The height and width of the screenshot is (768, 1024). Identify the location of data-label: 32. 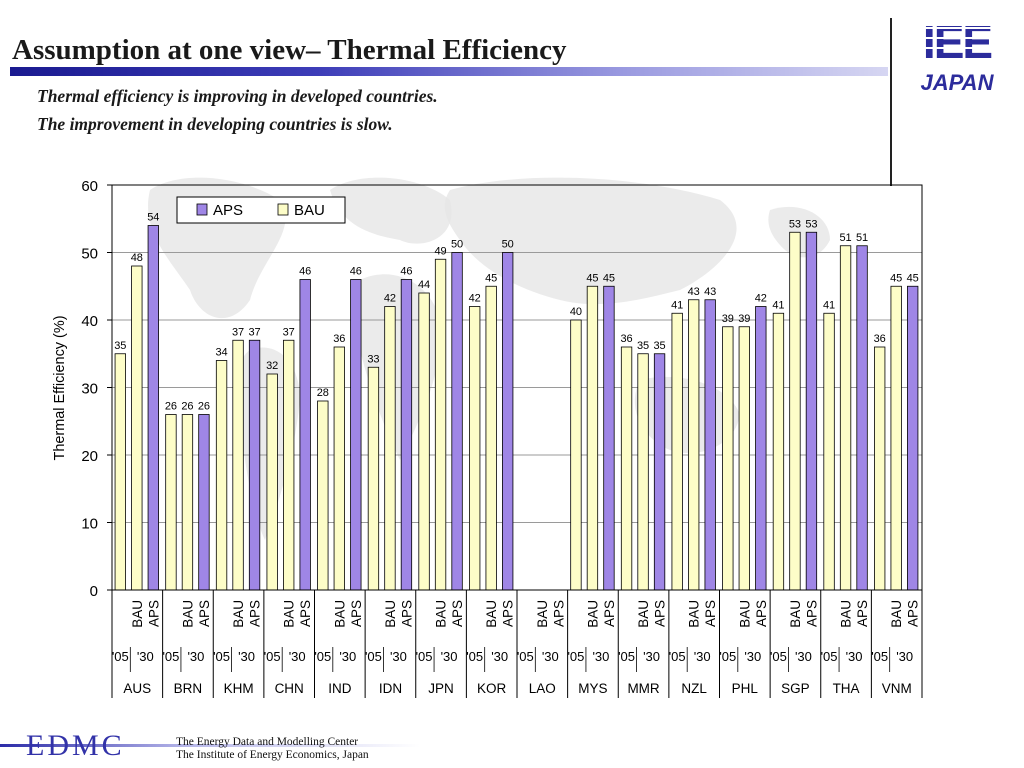
(272, 366).